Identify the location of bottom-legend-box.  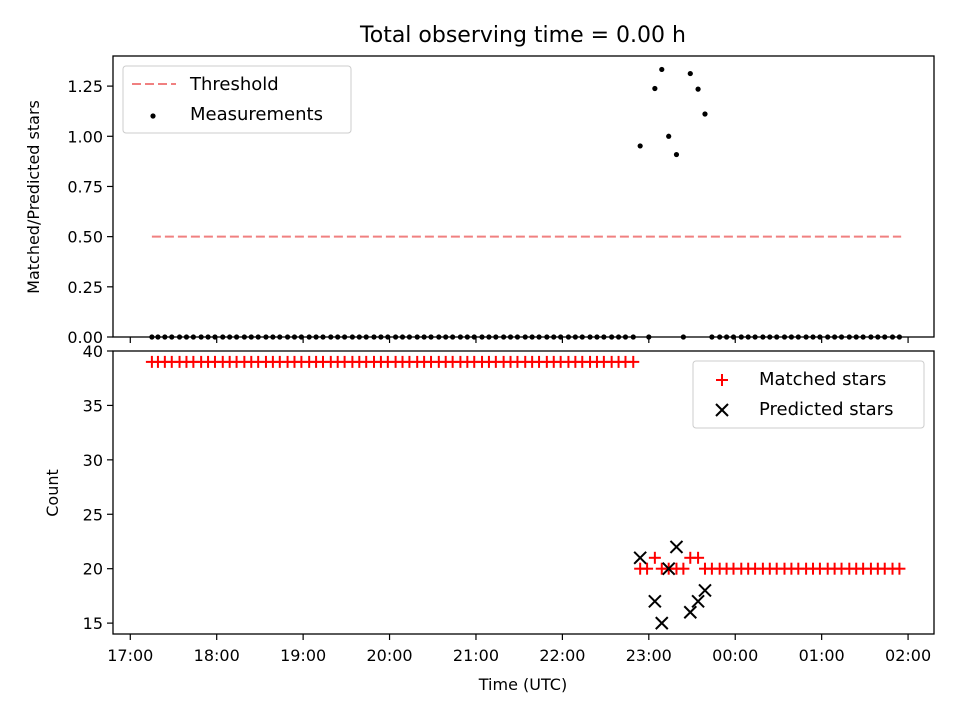
(808, 394).